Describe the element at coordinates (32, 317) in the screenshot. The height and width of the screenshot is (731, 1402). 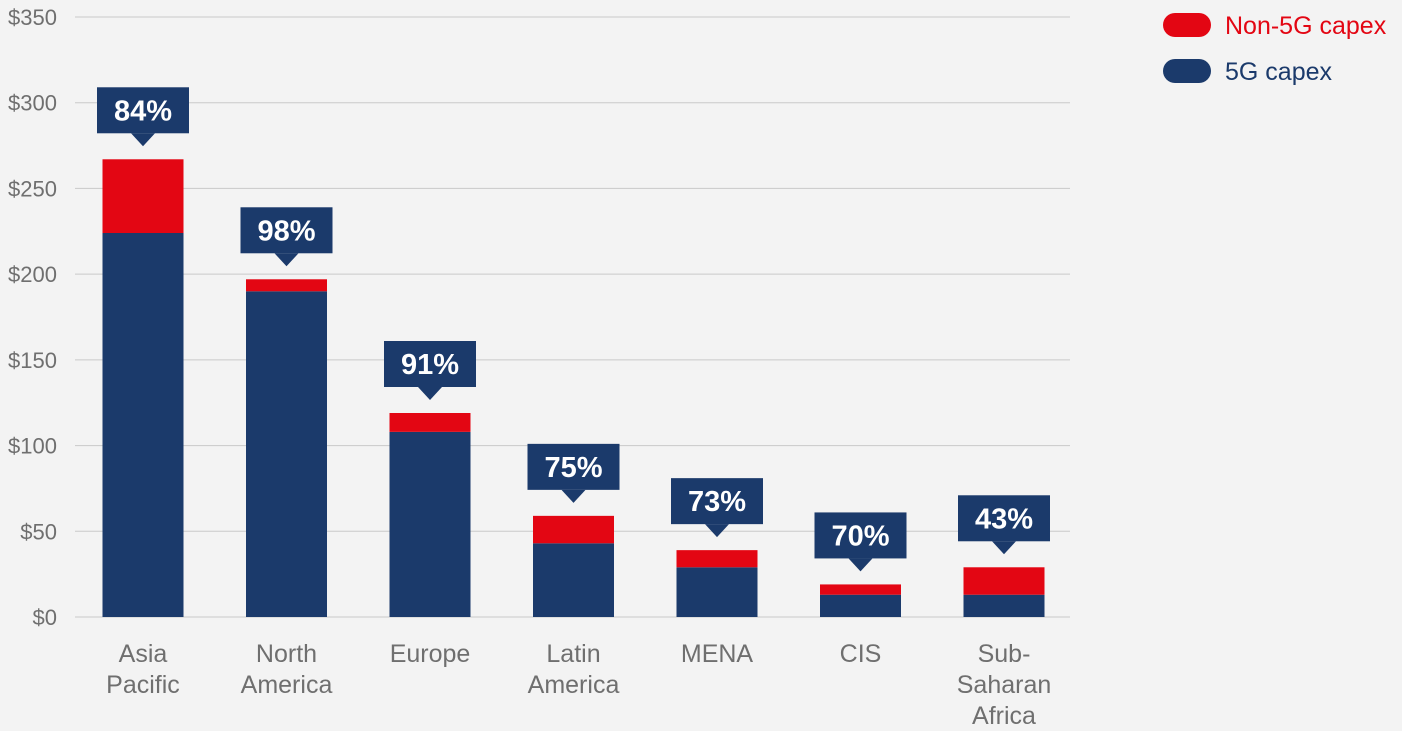
I see `y-axis-ticks: $0 $50 $100 $150 $200 $250 $300 $350` at that location.